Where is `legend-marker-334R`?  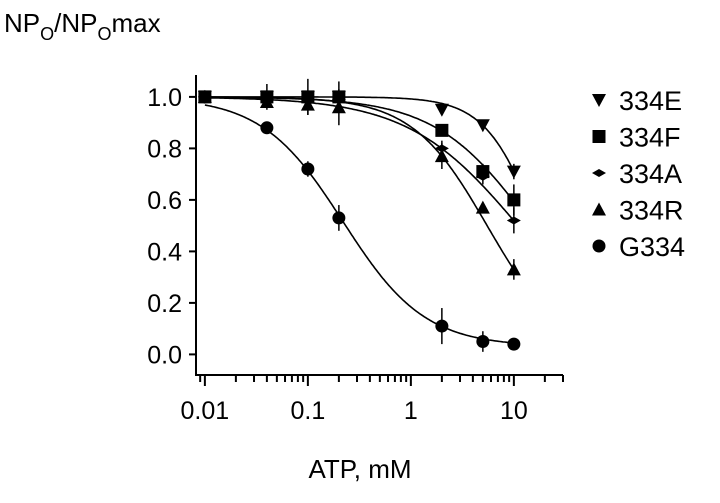
legend-marker-334R is located at coordinates (599, 209).